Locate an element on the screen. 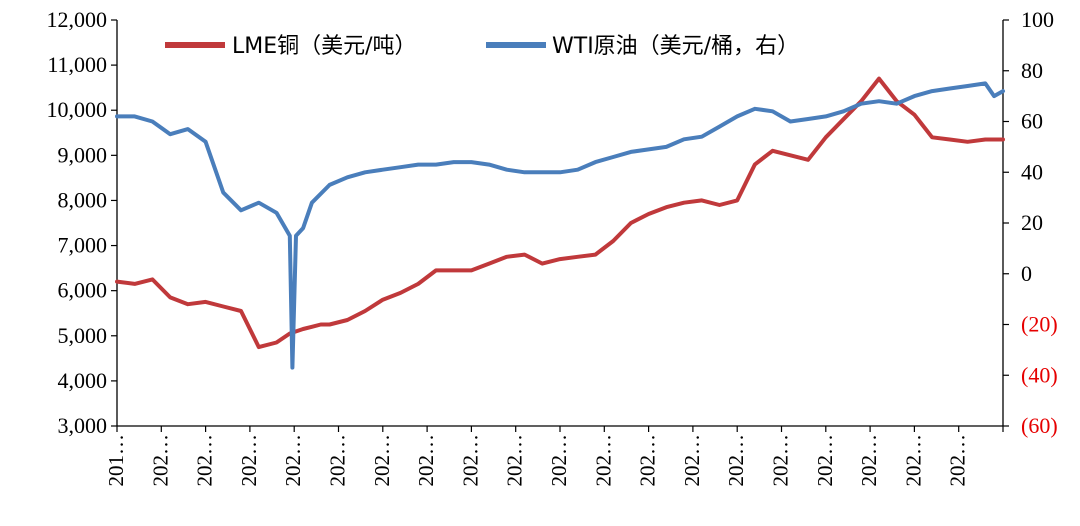 The image size is (1080, 526). left-tick-label: 10,000 is located at coordinates (77, 109).